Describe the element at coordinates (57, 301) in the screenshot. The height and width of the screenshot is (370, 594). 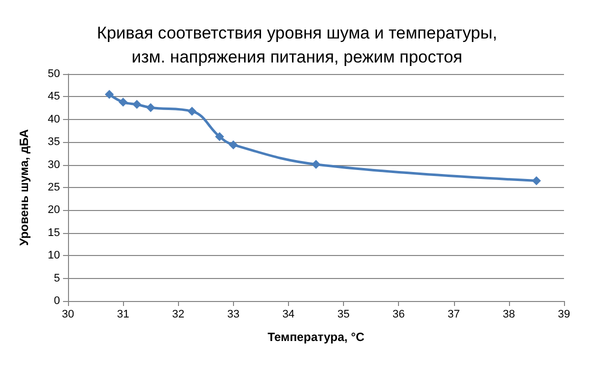
I see `y-tick-label: 0` at that location.